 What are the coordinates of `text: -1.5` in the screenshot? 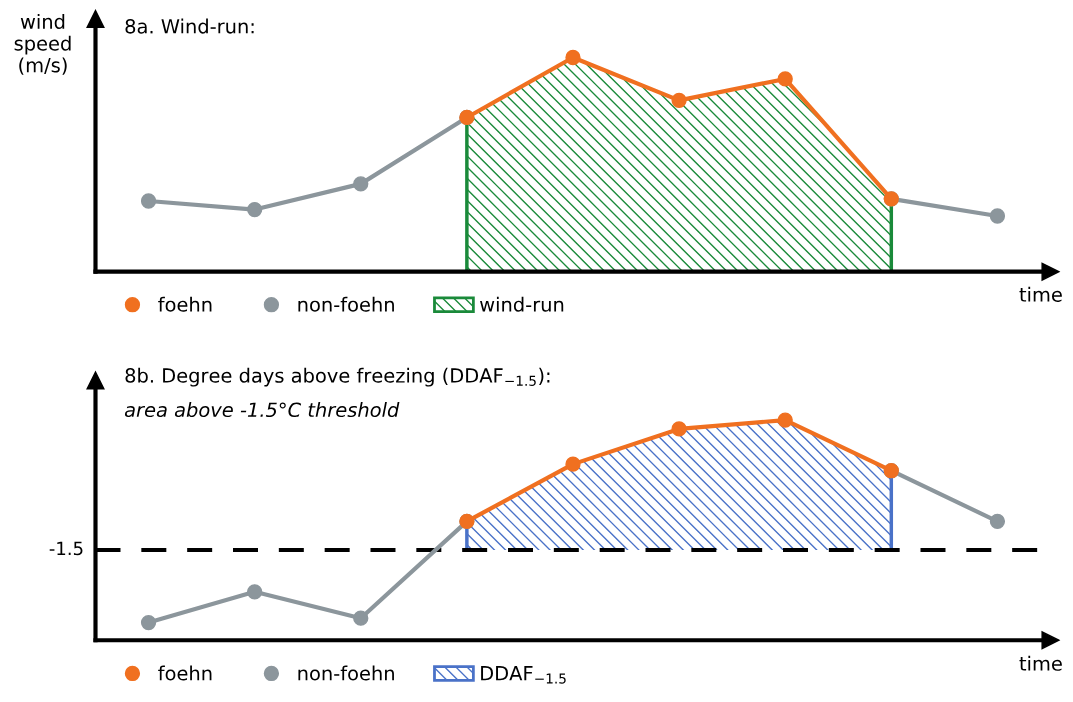 It's located at (66, 548).